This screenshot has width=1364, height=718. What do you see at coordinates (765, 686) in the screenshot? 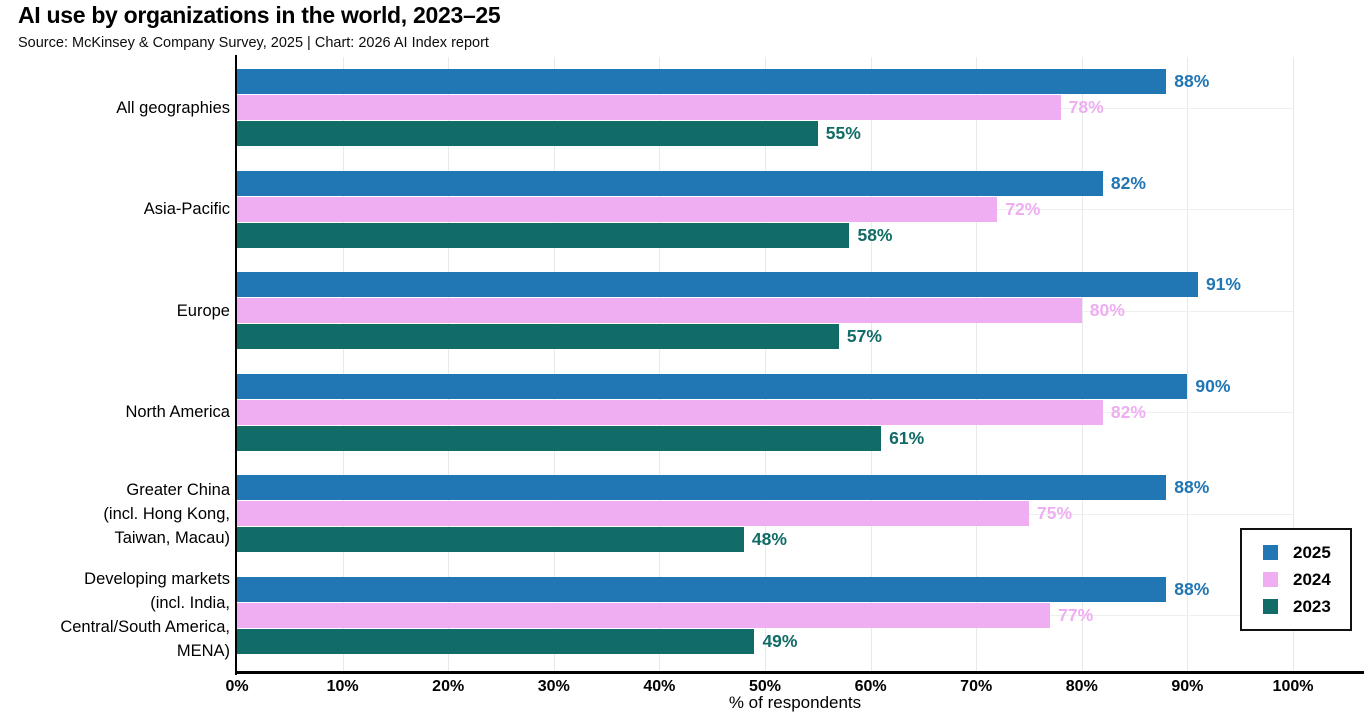
I see `x-tick-label: 50%` at bounding box center [765, 686].